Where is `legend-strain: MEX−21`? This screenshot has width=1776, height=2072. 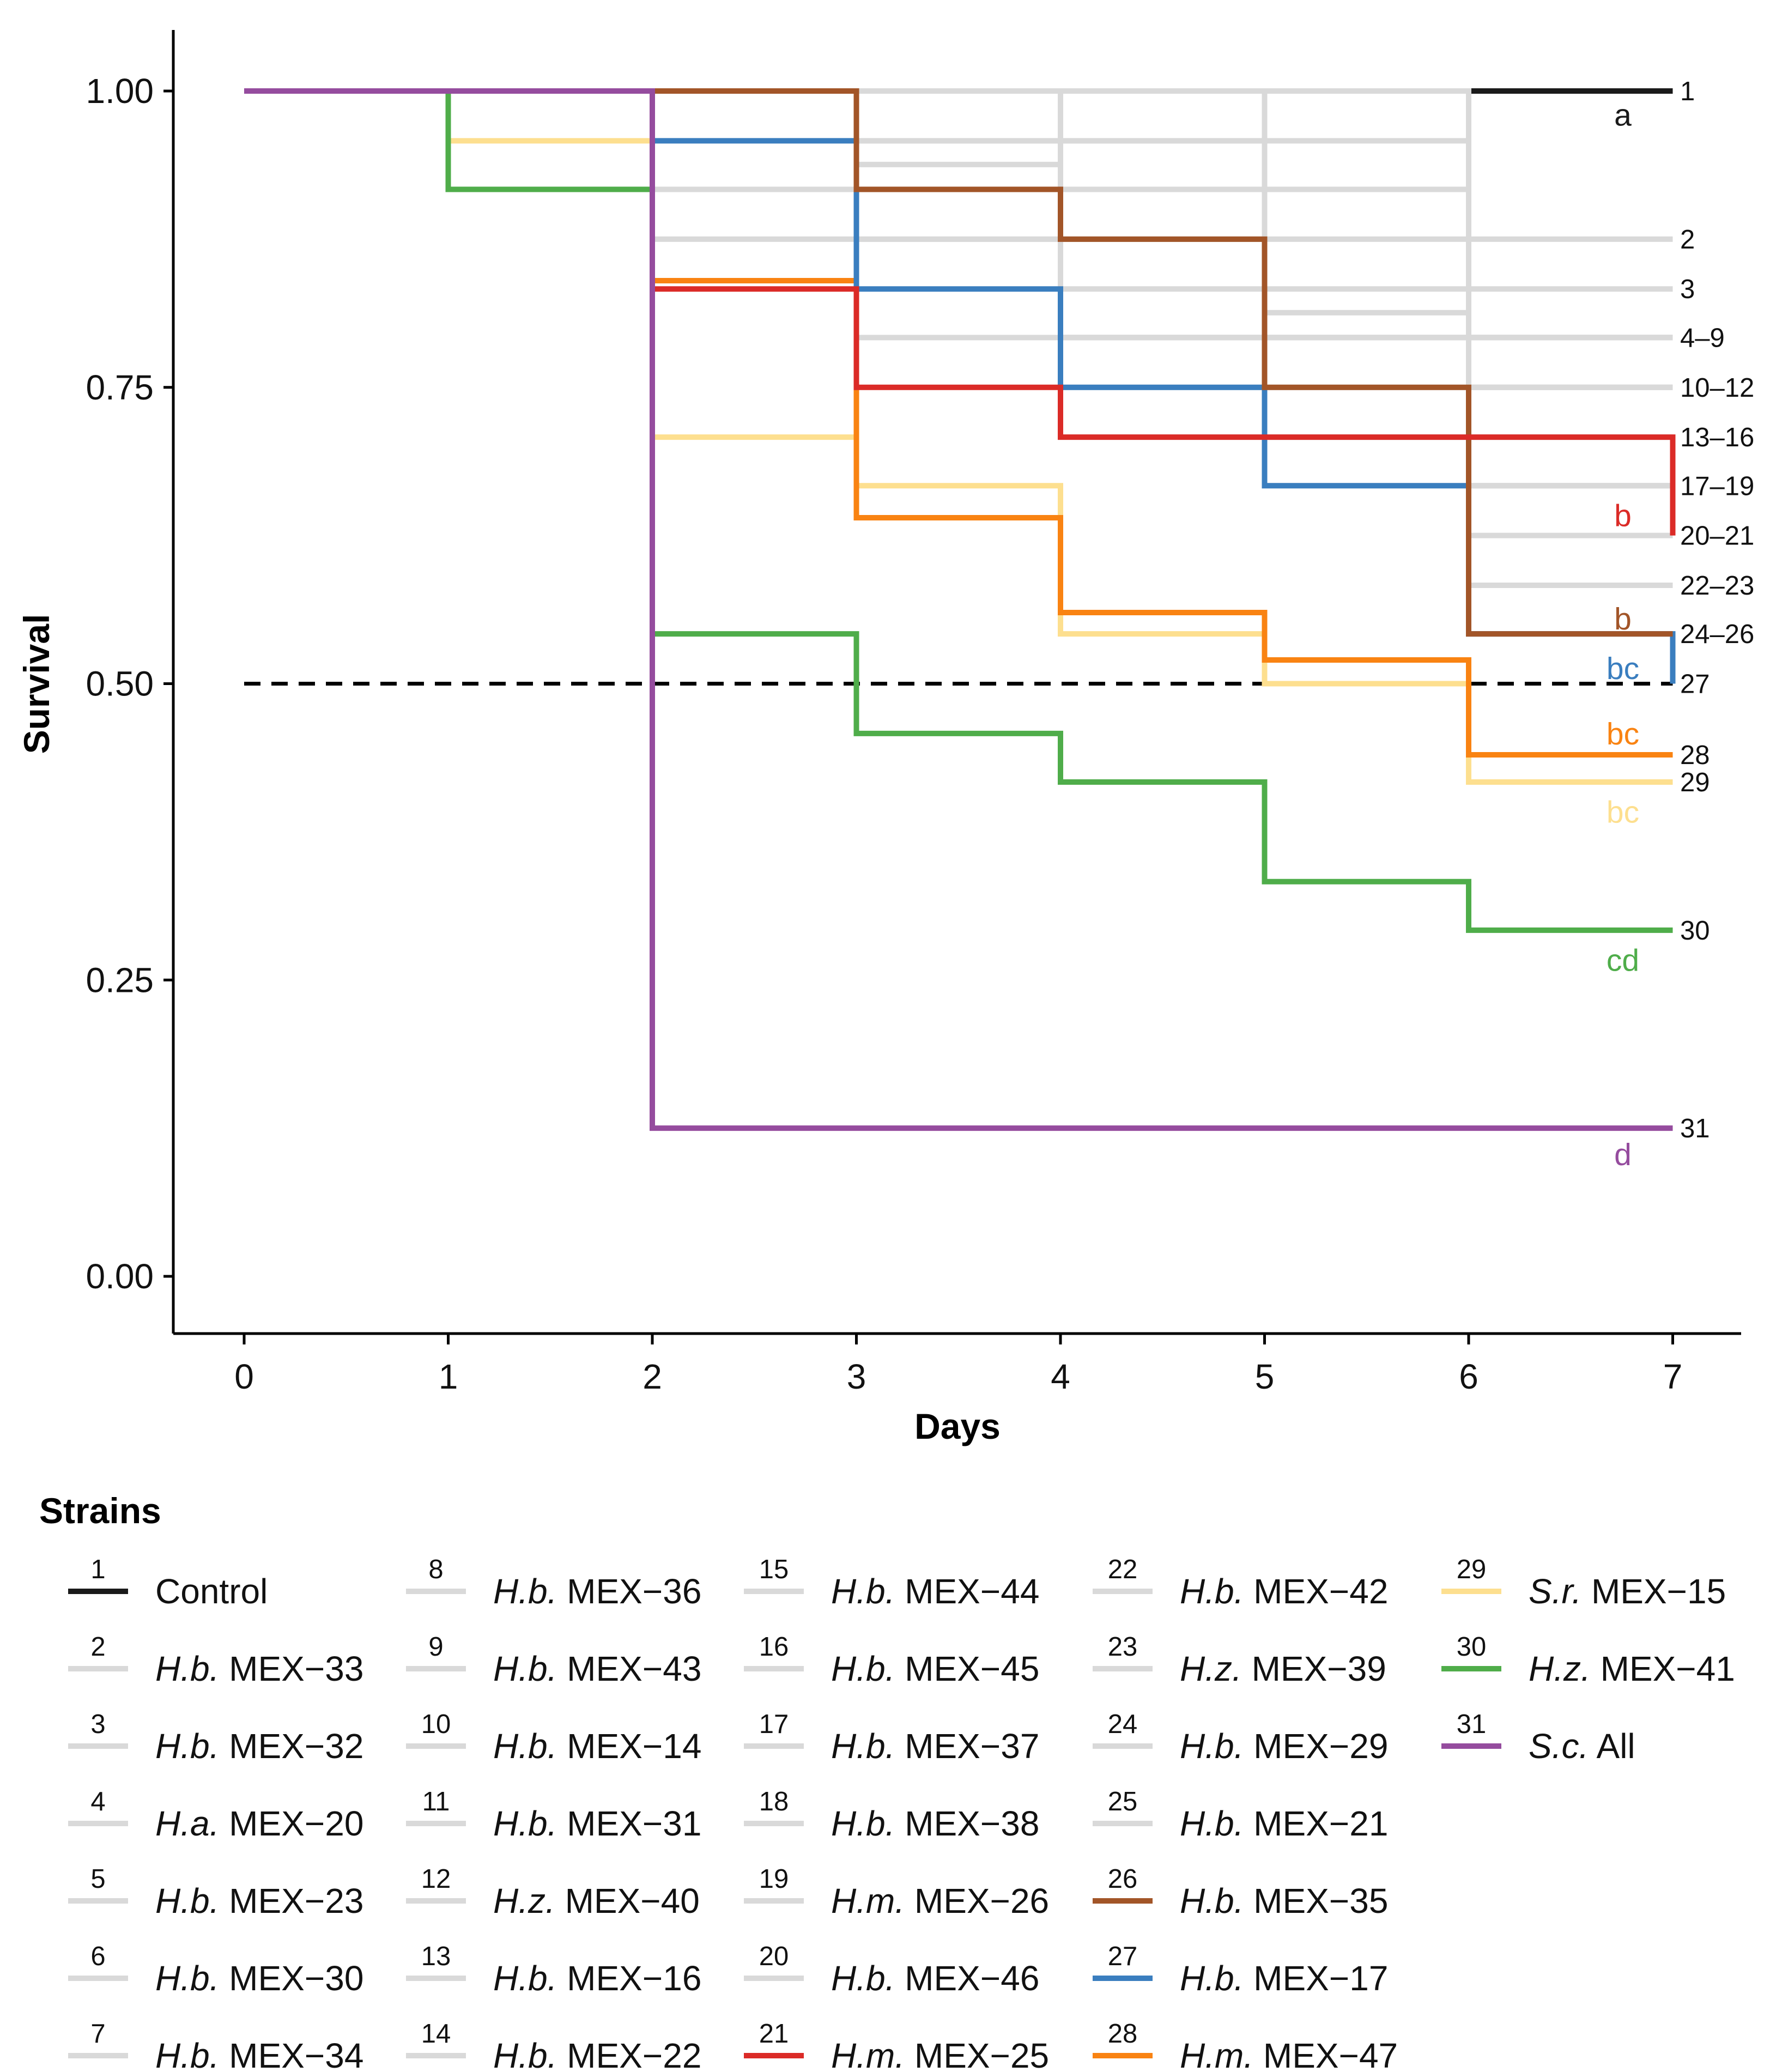 legend-strain: MEX−21 is located at coordinates (1316, 1823).